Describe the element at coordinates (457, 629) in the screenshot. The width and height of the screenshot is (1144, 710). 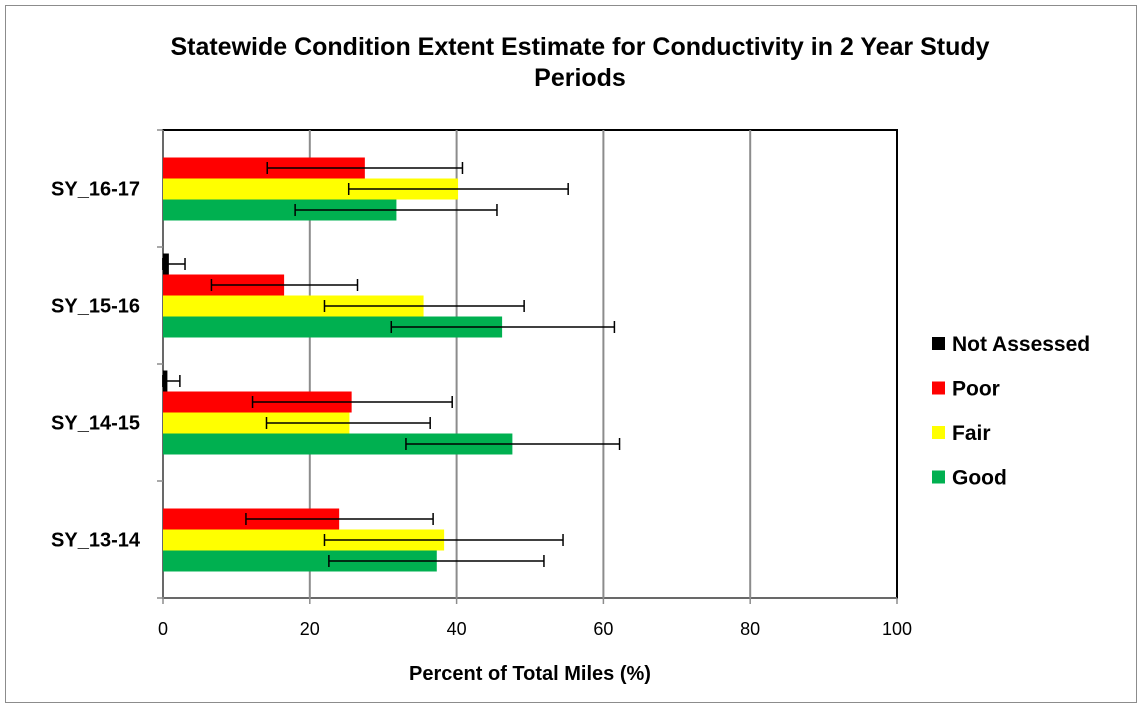
I see `x-tick-label: 40` at that location.